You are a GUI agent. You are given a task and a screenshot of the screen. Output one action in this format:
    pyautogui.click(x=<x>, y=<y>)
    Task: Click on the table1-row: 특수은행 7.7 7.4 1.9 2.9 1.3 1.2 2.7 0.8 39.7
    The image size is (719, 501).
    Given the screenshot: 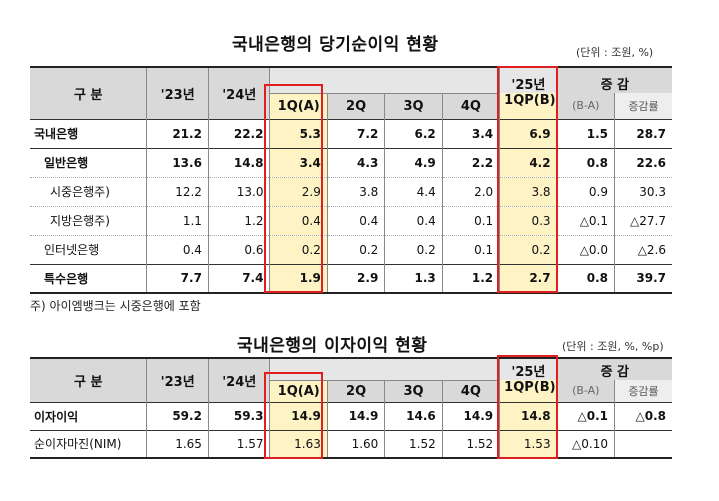 What is the action you would take?
    pyautogui.click(x=351, y=278)
    